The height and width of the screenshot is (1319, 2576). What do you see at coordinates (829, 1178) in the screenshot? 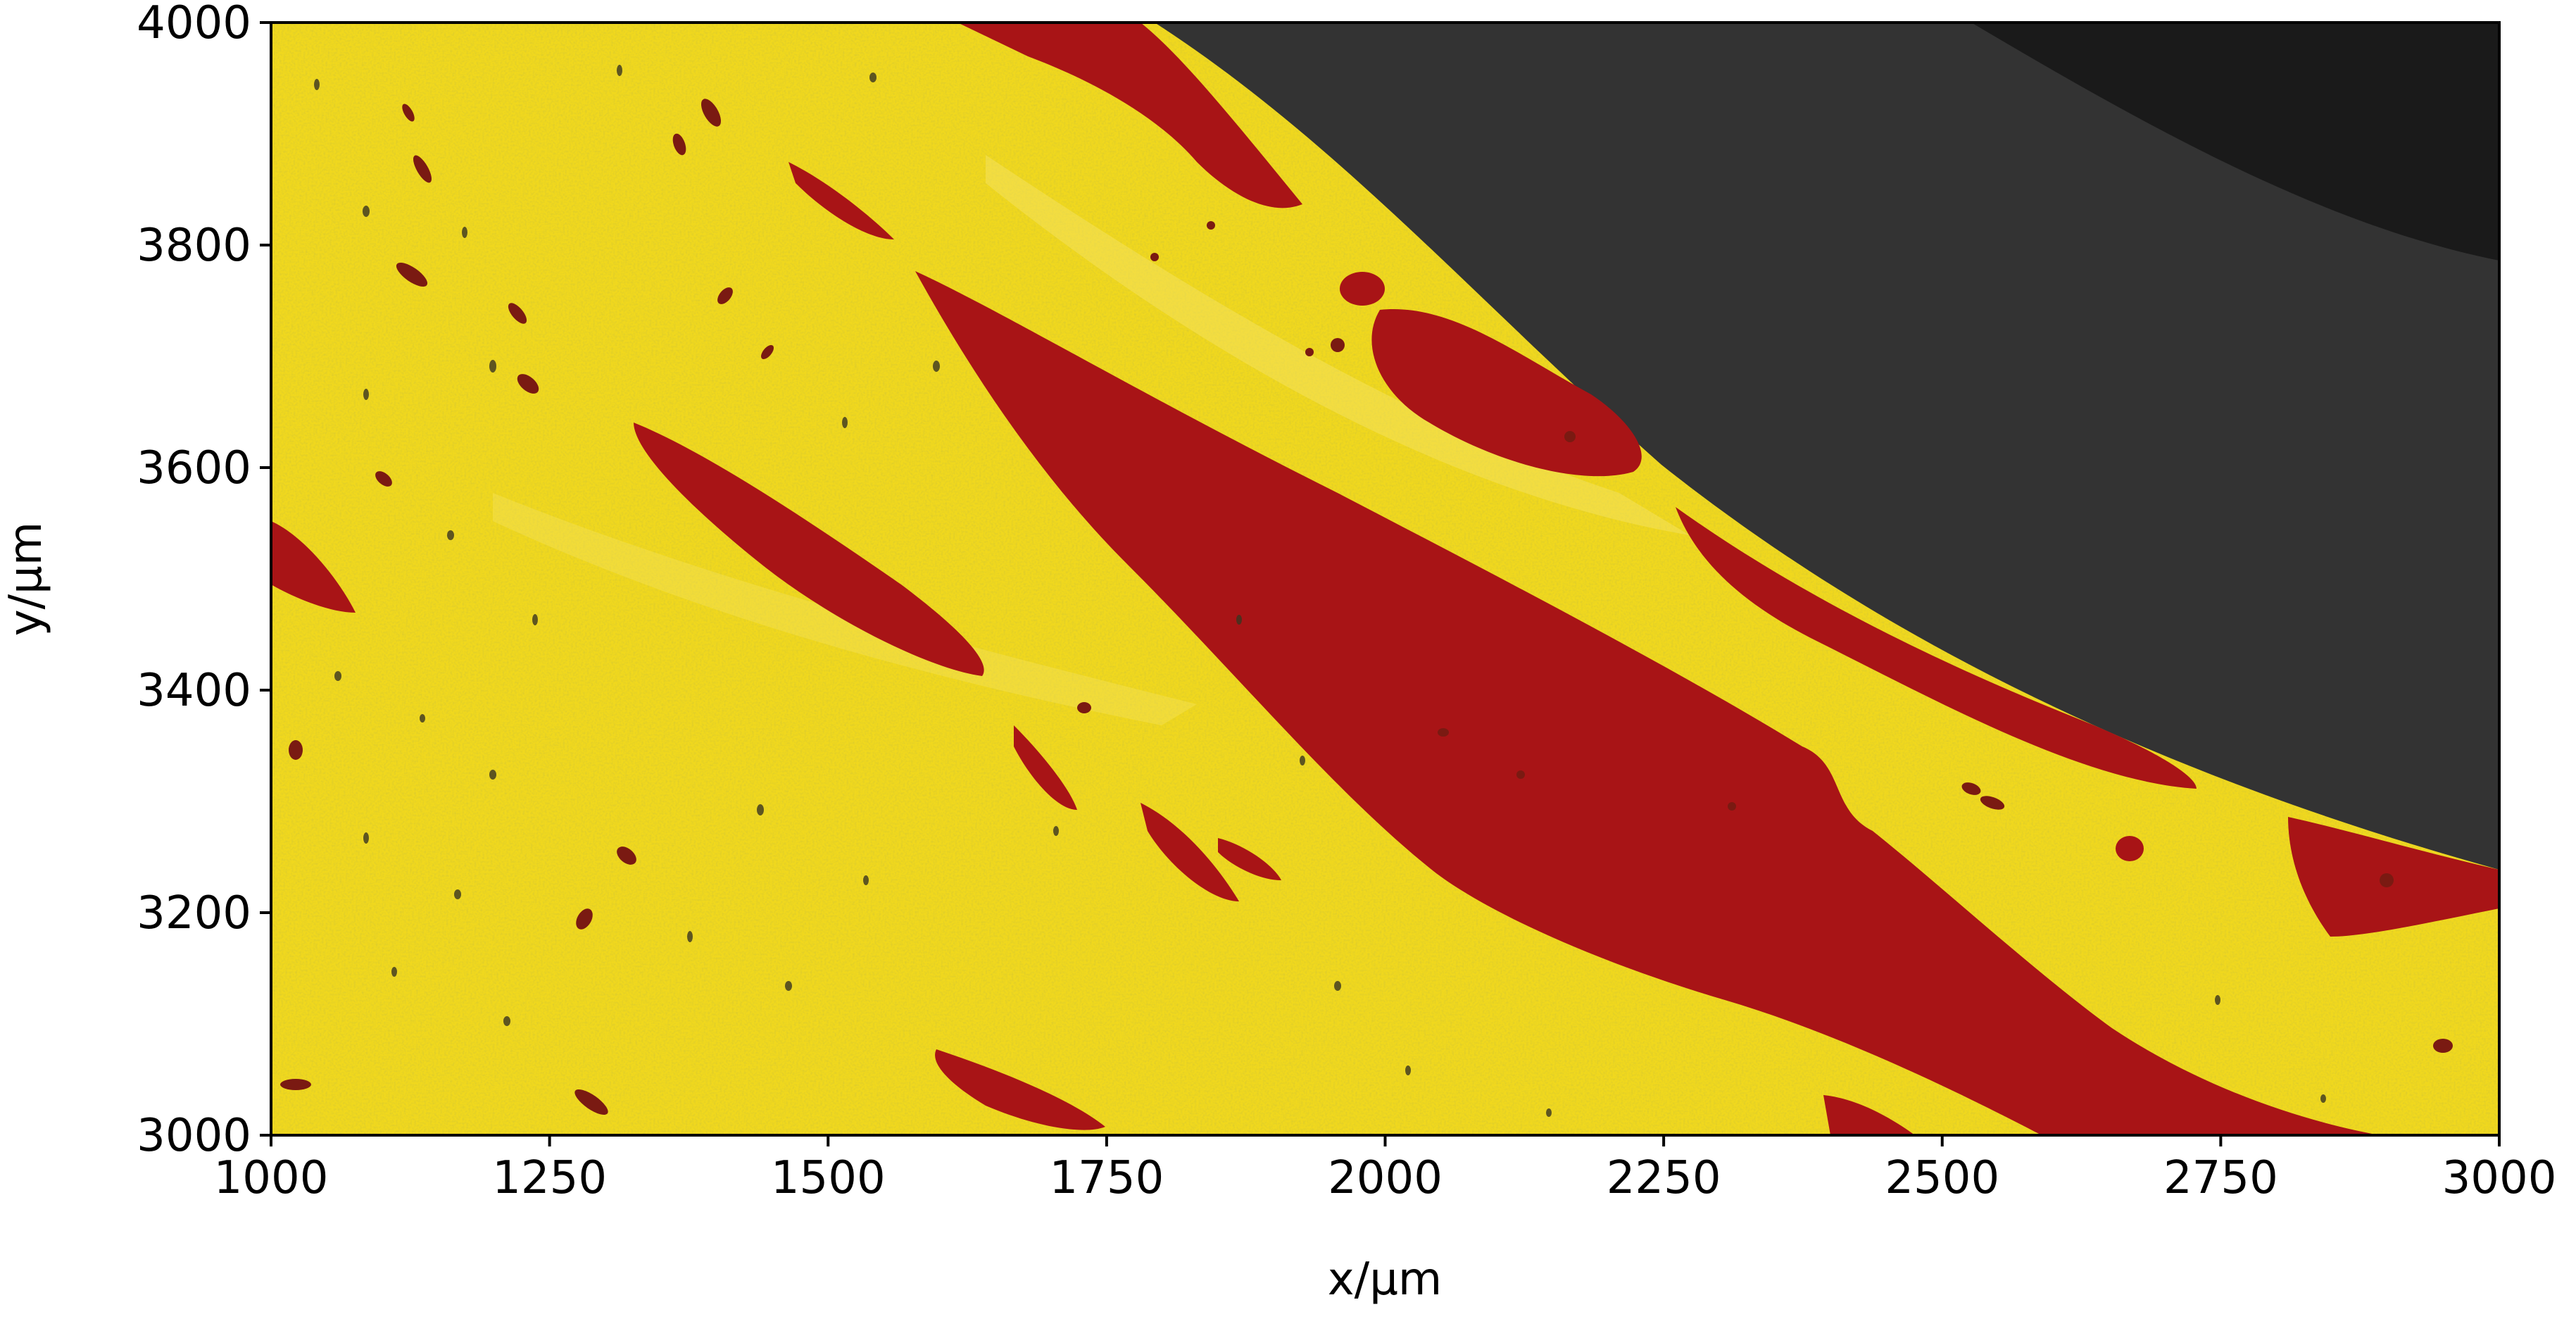
I see `x-tick-label: 1500` at bounding box center [829, 1178].